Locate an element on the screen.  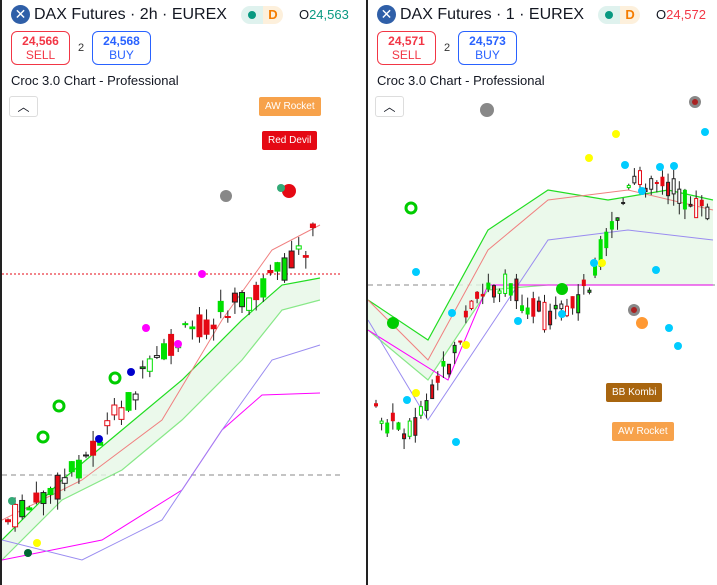
symbol-header: ✕ DAX Futures · 1 · EUREX D O24,572 is located at coordinates (541, 14).